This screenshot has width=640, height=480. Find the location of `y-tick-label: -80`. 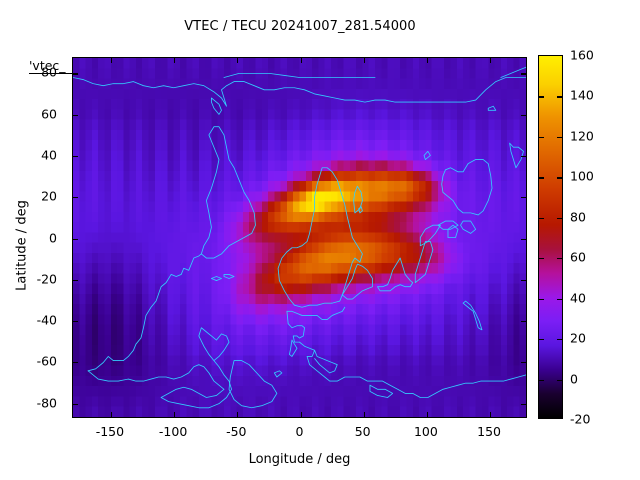

y-tick-label: -80 is located at coordinates (46, 403).